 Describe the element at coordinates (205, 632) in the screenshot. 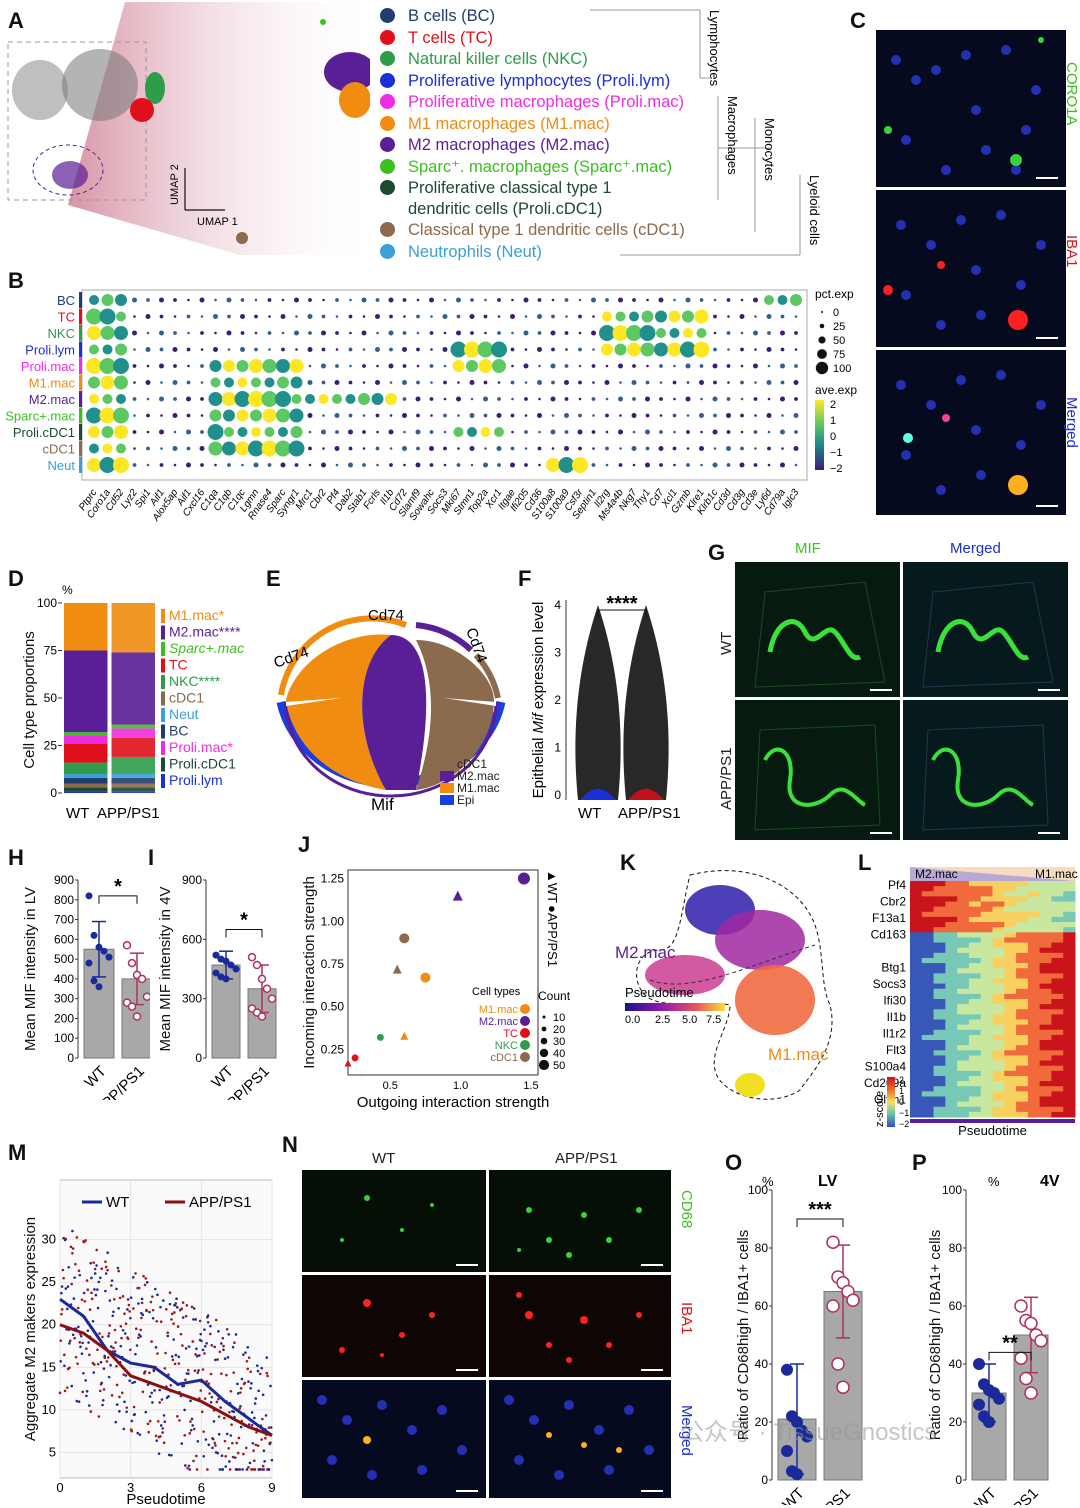

I see `d-legend-label: M2.mac****` at that location.